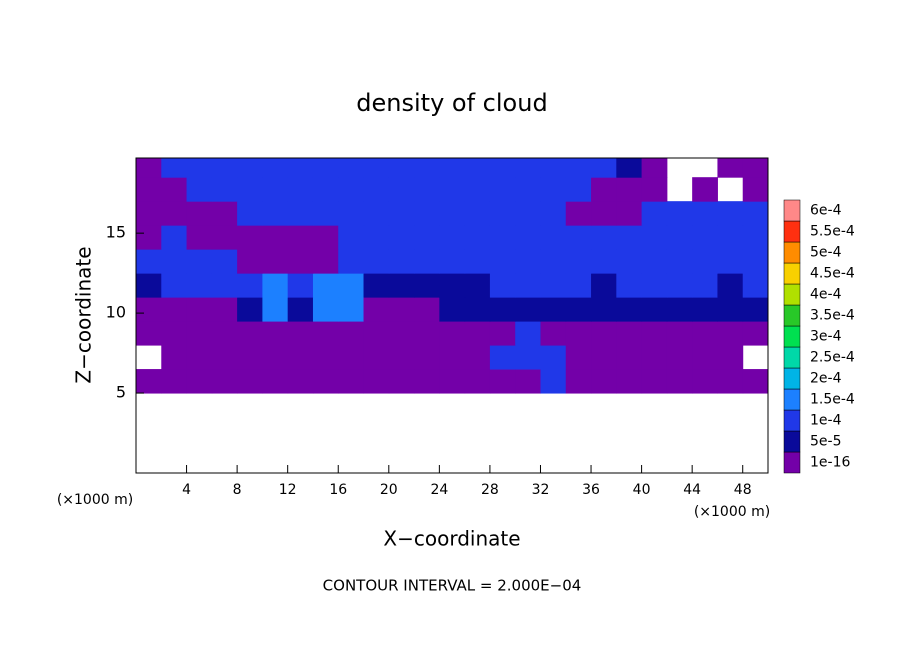 This screenshot has width=904, height=658. What do you see at coordinates (732, 512) in the screenshot?
I see `x-unit: (×1000 m)` at bounding box center [732, 512].